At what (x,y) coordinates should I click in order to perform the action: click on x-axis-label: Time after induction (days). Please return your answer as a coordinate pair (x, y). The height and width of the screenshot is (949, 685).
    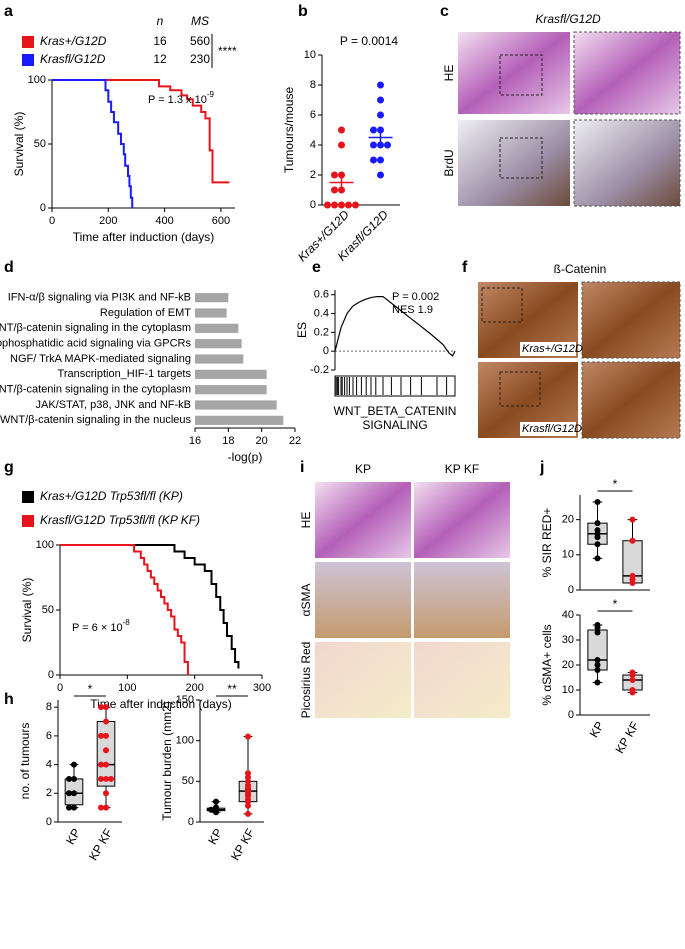
    Looking at the image, I should click on (161, 704).